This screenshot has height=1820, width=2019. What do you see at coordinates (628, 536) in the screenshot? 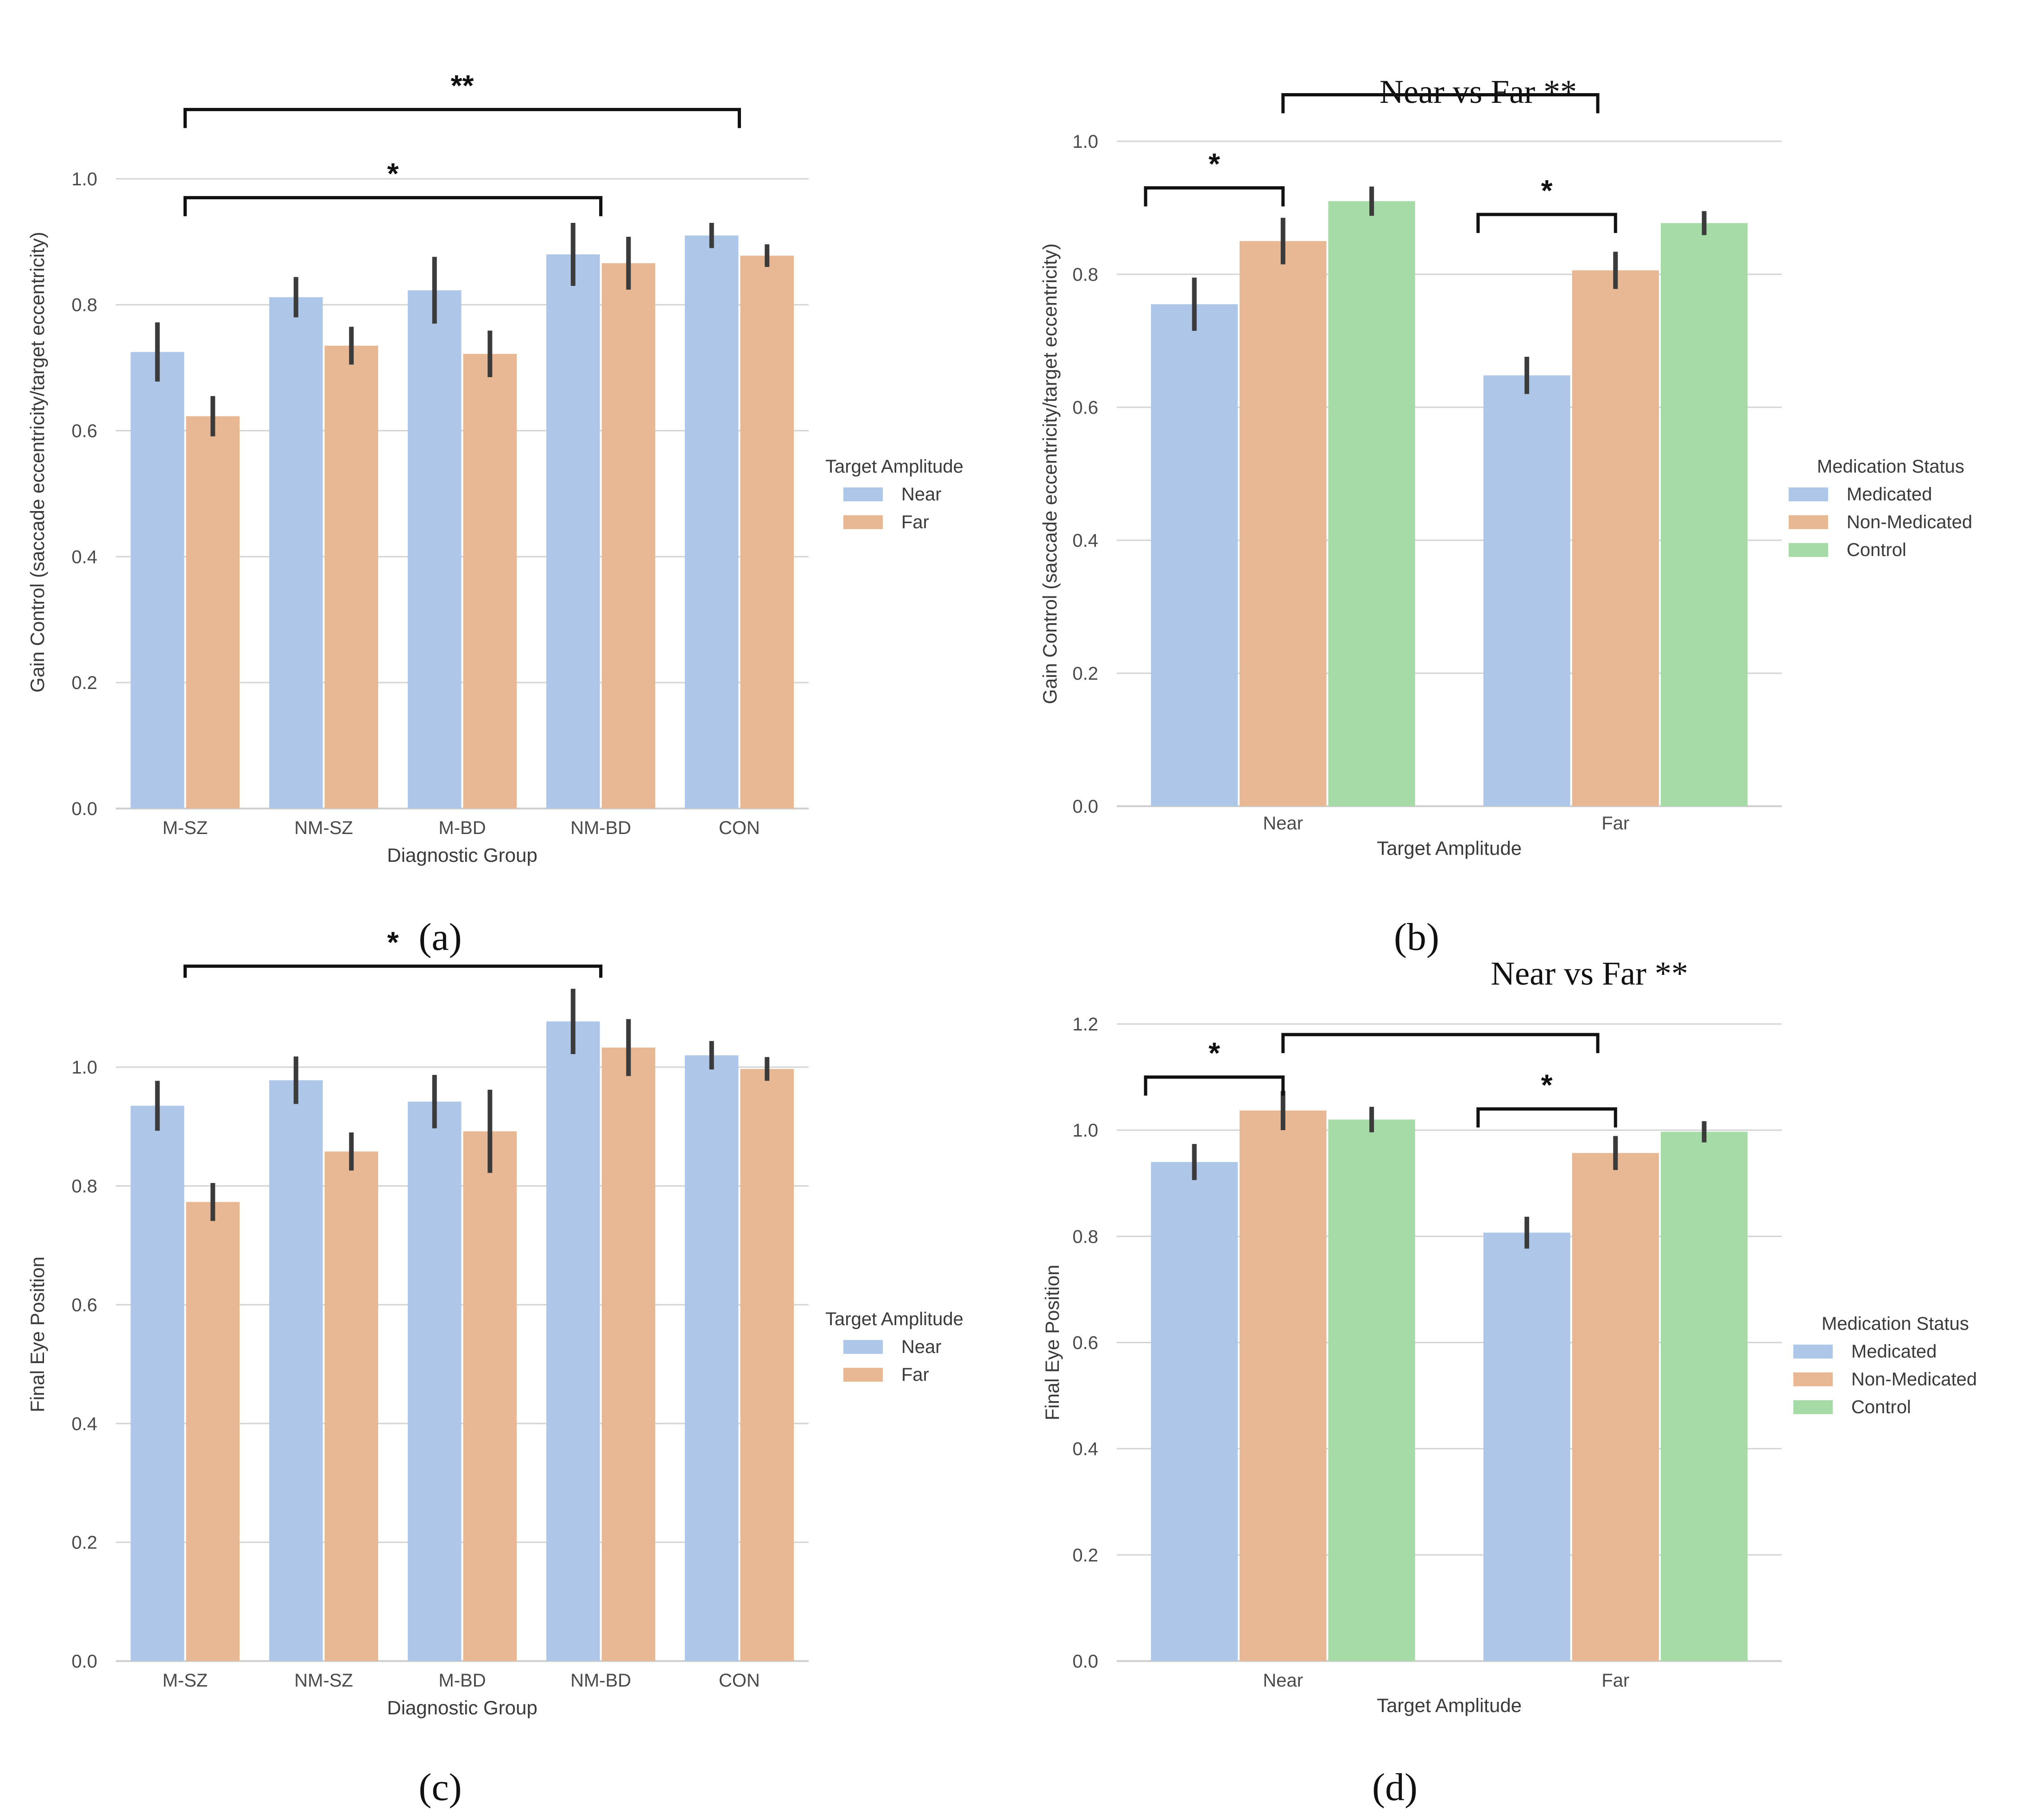
I see `bar-far-nm-bd` at bounding box center [628, 536].